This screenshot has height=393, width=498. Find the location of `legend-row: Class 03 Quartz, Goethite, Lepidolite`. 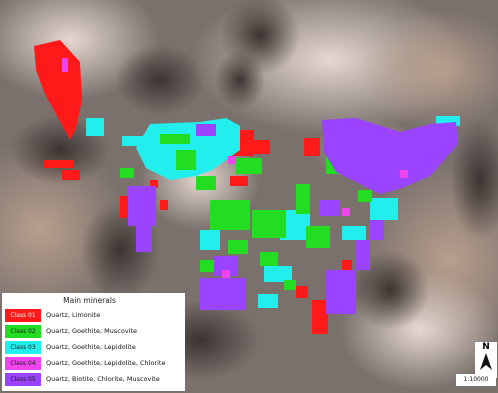

legend-row: Class 03 Quartz, Goethite, Lepidolite is located at coordinates (93, 347).